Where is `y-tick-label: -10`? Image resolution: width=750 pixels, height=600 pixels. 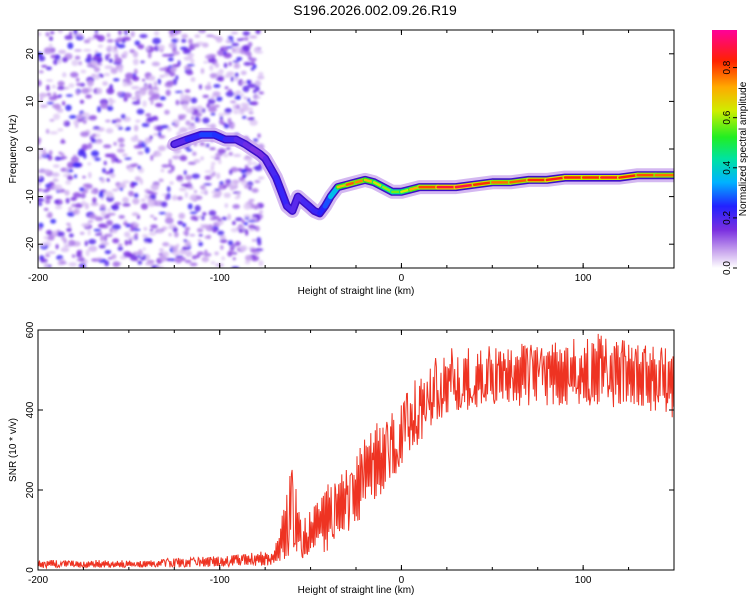
y-tick-label: -10 is located at coordinates (30, 196).